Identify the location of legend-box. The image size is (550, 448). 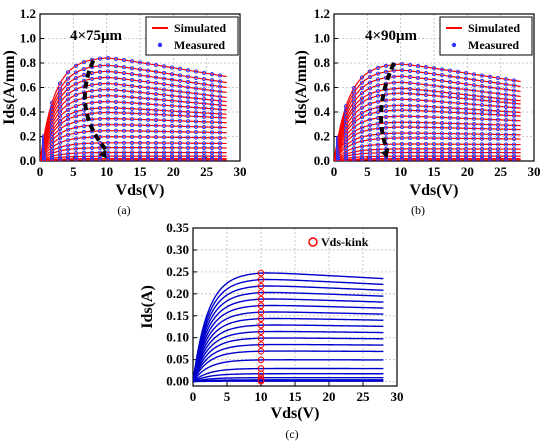
(192, 36).